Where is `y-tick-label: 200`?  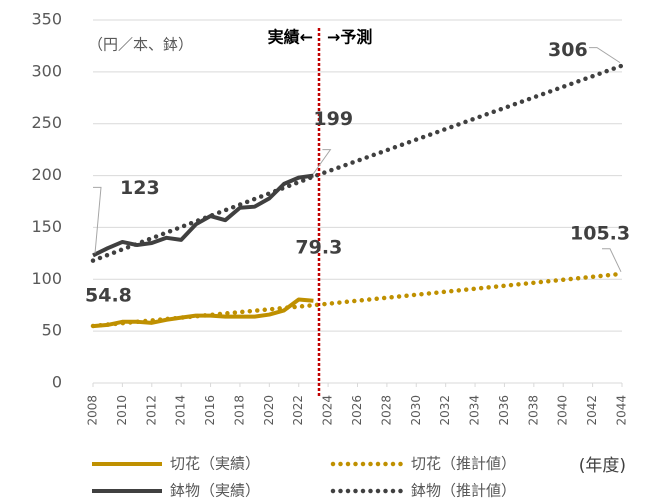 y-tick-label: 200 is located at coordinates (46, 174).